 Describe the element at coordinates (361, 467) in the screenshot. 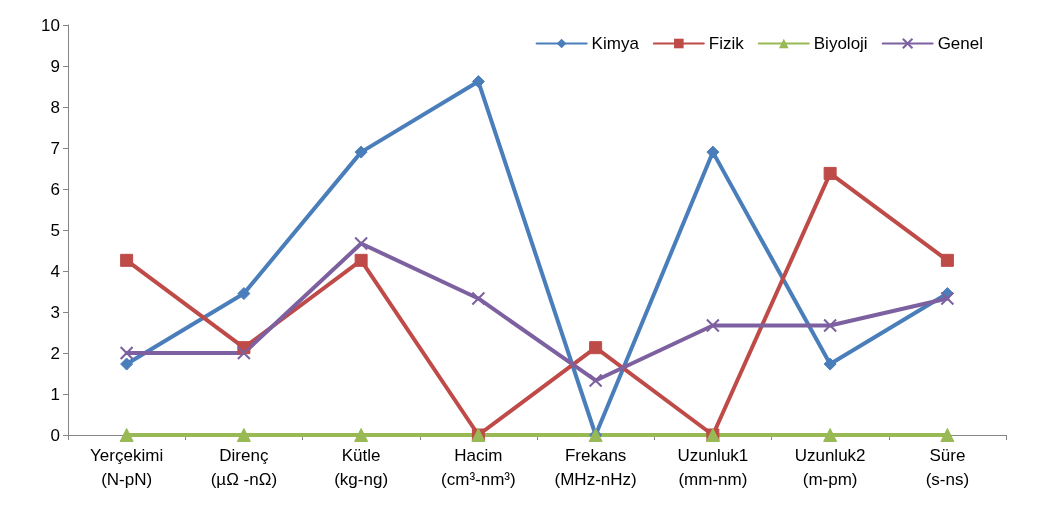

I see `x-tick-label: Kütle (kg-ng)` at that location.